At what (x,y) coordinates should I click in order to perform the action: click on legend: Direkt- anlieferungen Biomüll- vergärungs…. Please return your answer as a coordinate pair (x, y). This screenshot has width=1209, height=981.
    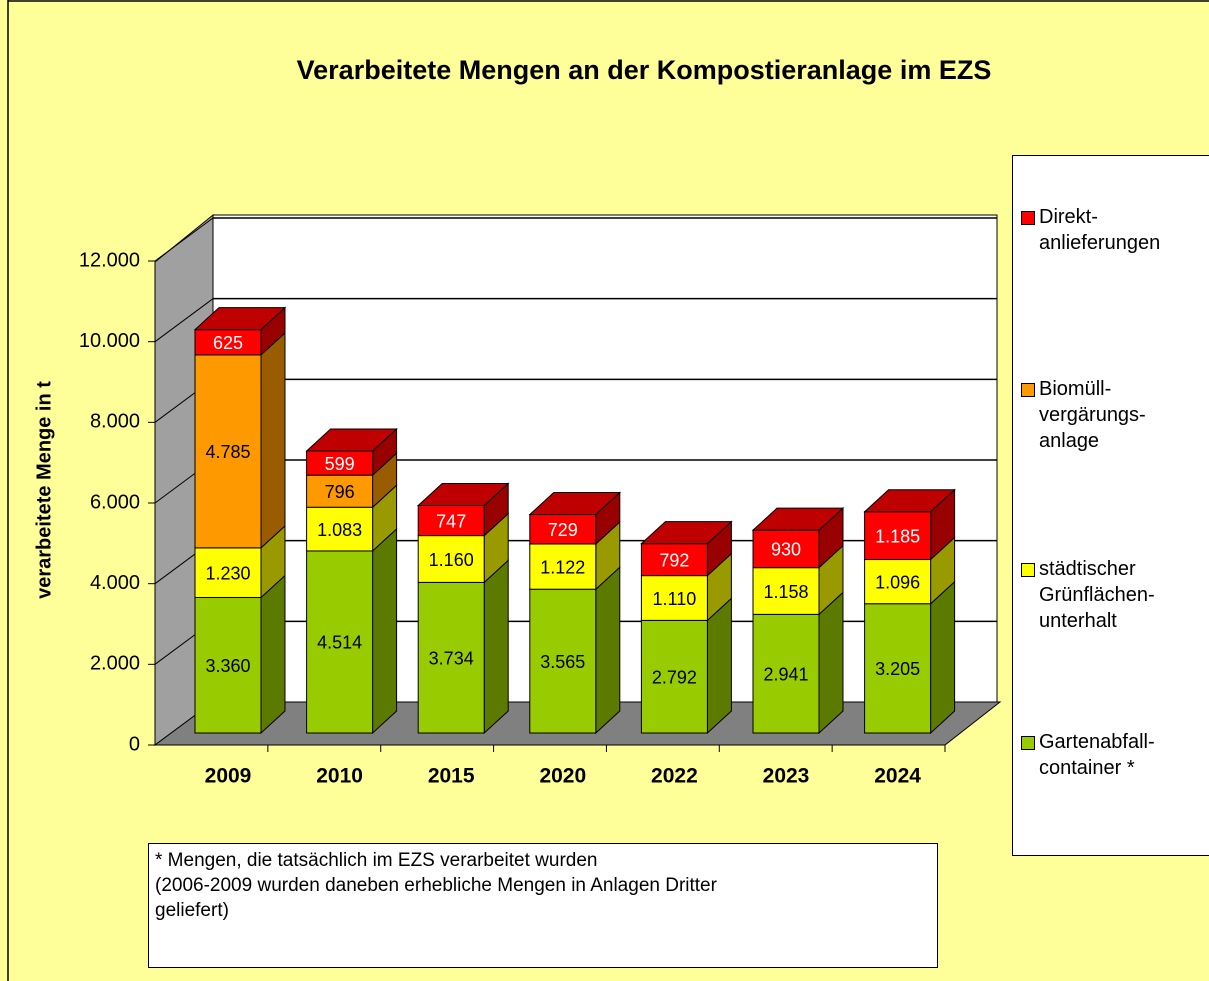
    Looking at the image, I should click on (1110, 505).